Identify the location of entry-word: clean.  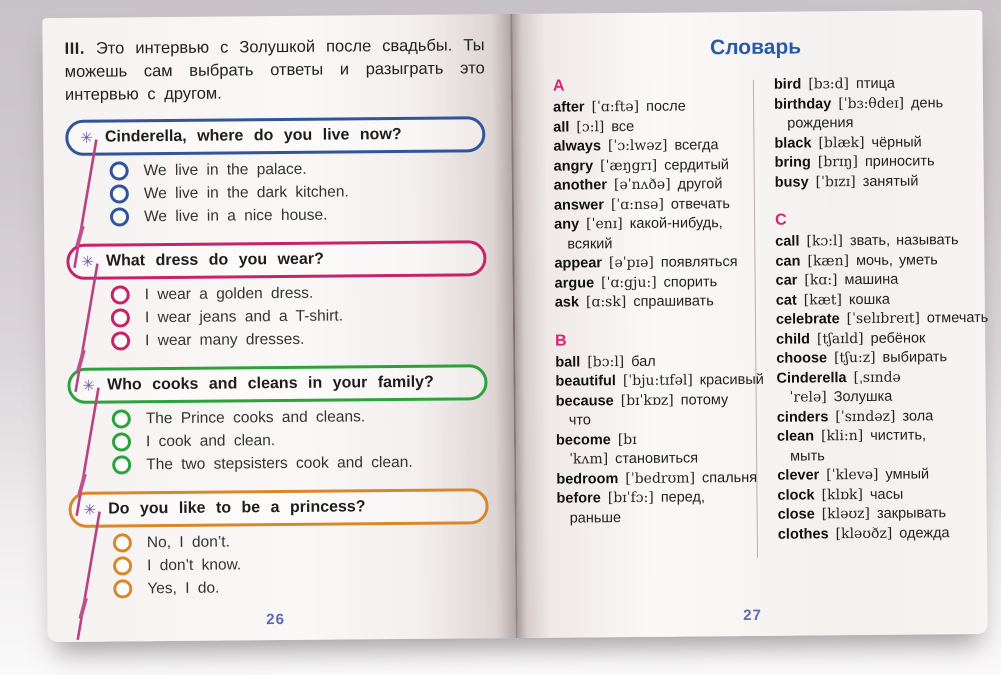
(795, 436).